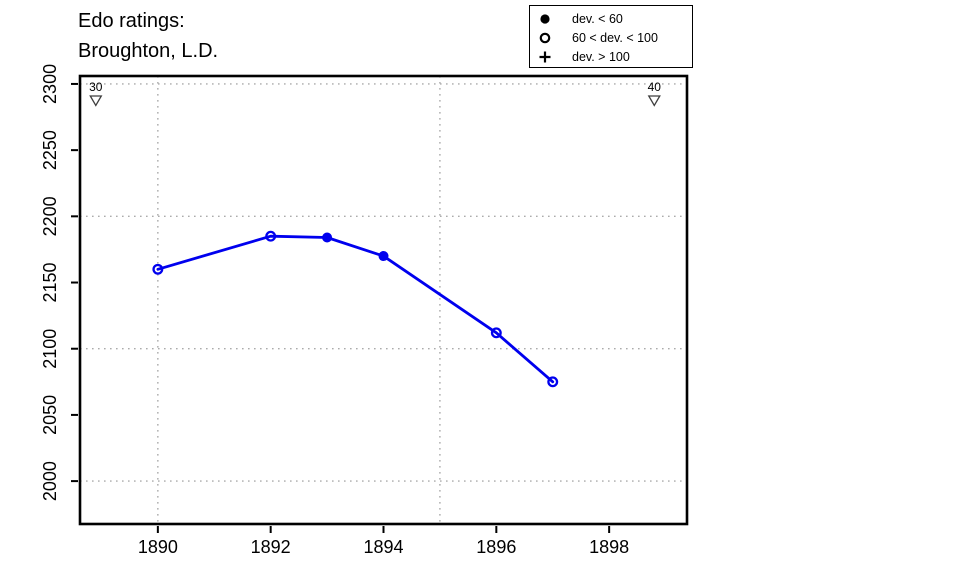 Image resolution: width=960 pixels, height=576 pixels. Describe the element at coordinates (271, 547) in the screenshot. I see `x-axis-tick-label: 1892` at that location.